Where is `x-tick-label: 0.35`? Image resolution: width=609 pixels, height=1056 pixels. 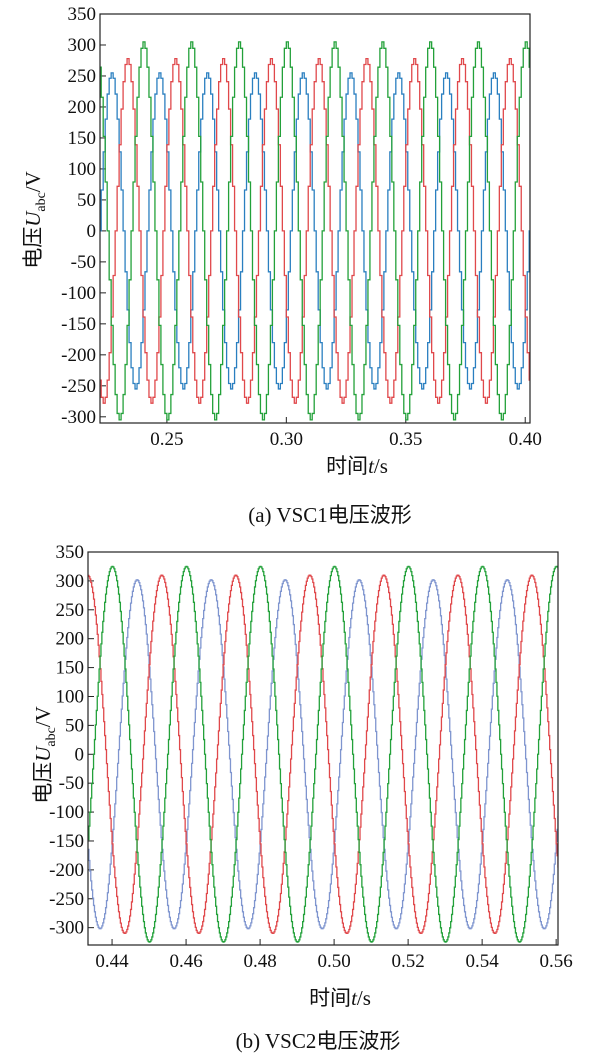
x-tick-label: 0.35 is located at coordinates (405, 439).